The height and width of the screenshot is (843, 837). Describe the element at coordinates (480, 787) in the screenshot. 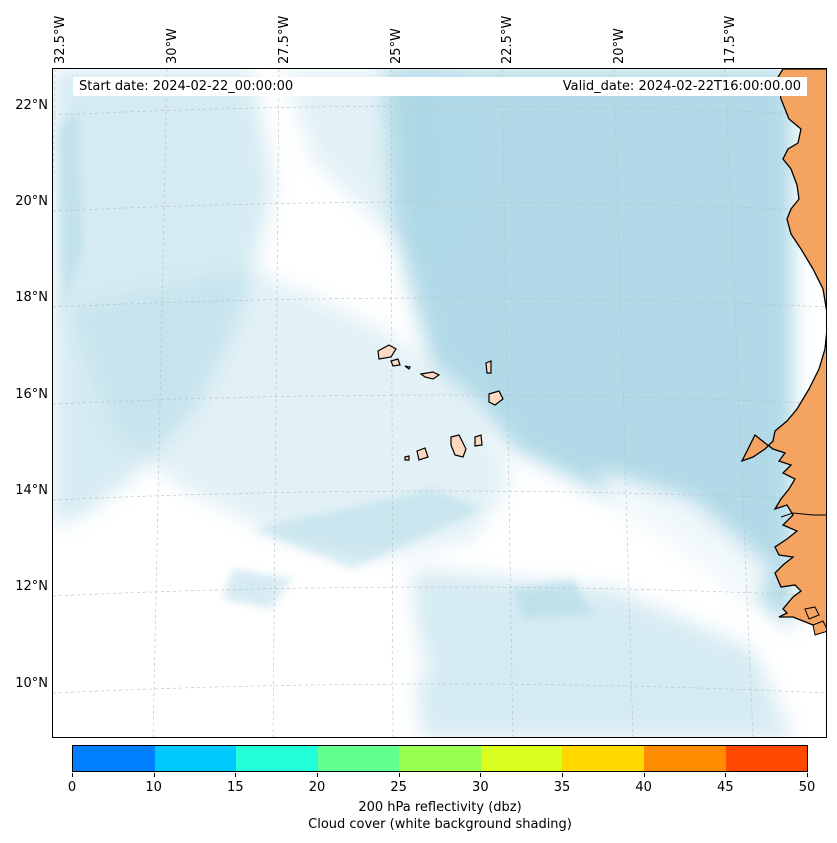

I see `colorbar-tick-label: 30` at that location.